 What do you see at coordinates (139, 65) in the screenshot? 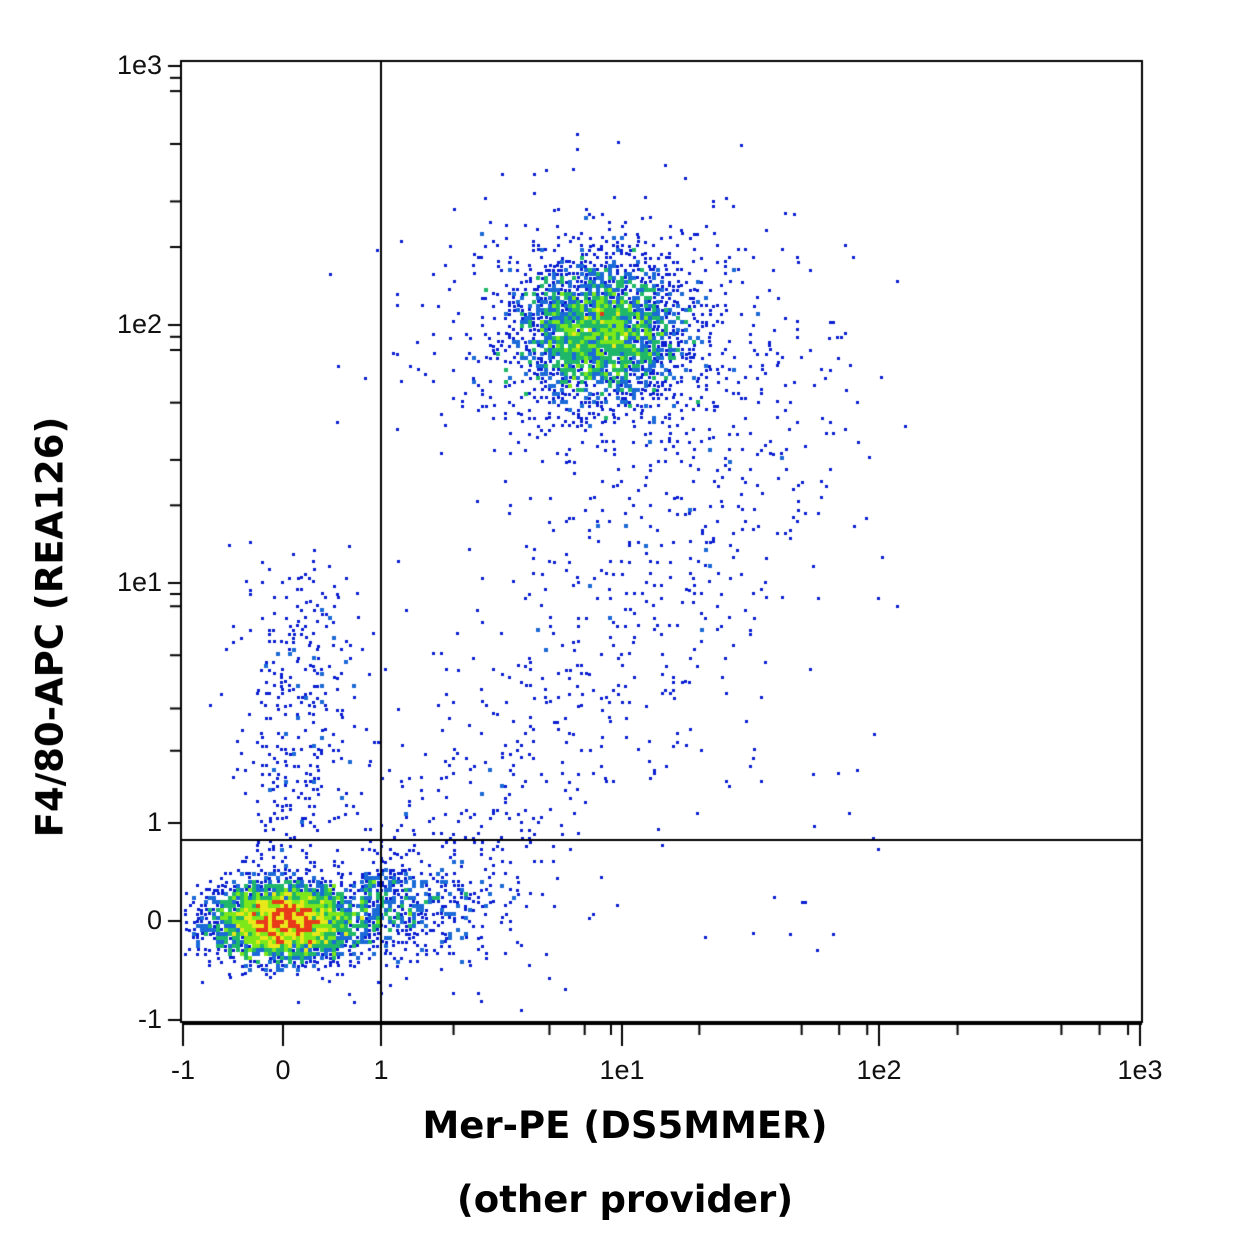
I see `y-tick-label: 1e3` at bounding box center [139, 65].